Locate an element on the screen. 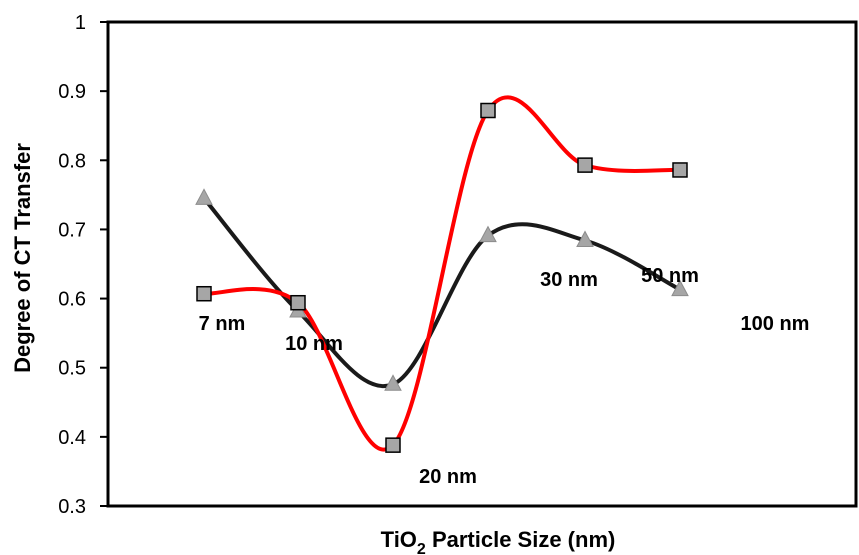  y-tick-label: 0.7 is located at coordinates (72, 230).